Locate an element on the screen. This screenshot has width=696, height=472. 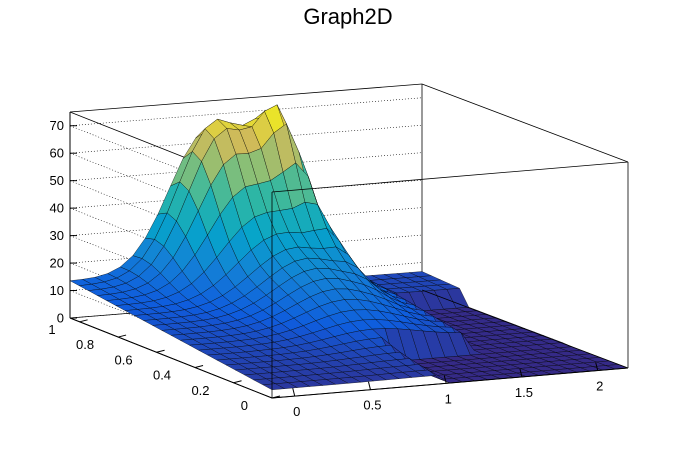
y-tick-label: 0.2 is located at coordinates (200, 390).